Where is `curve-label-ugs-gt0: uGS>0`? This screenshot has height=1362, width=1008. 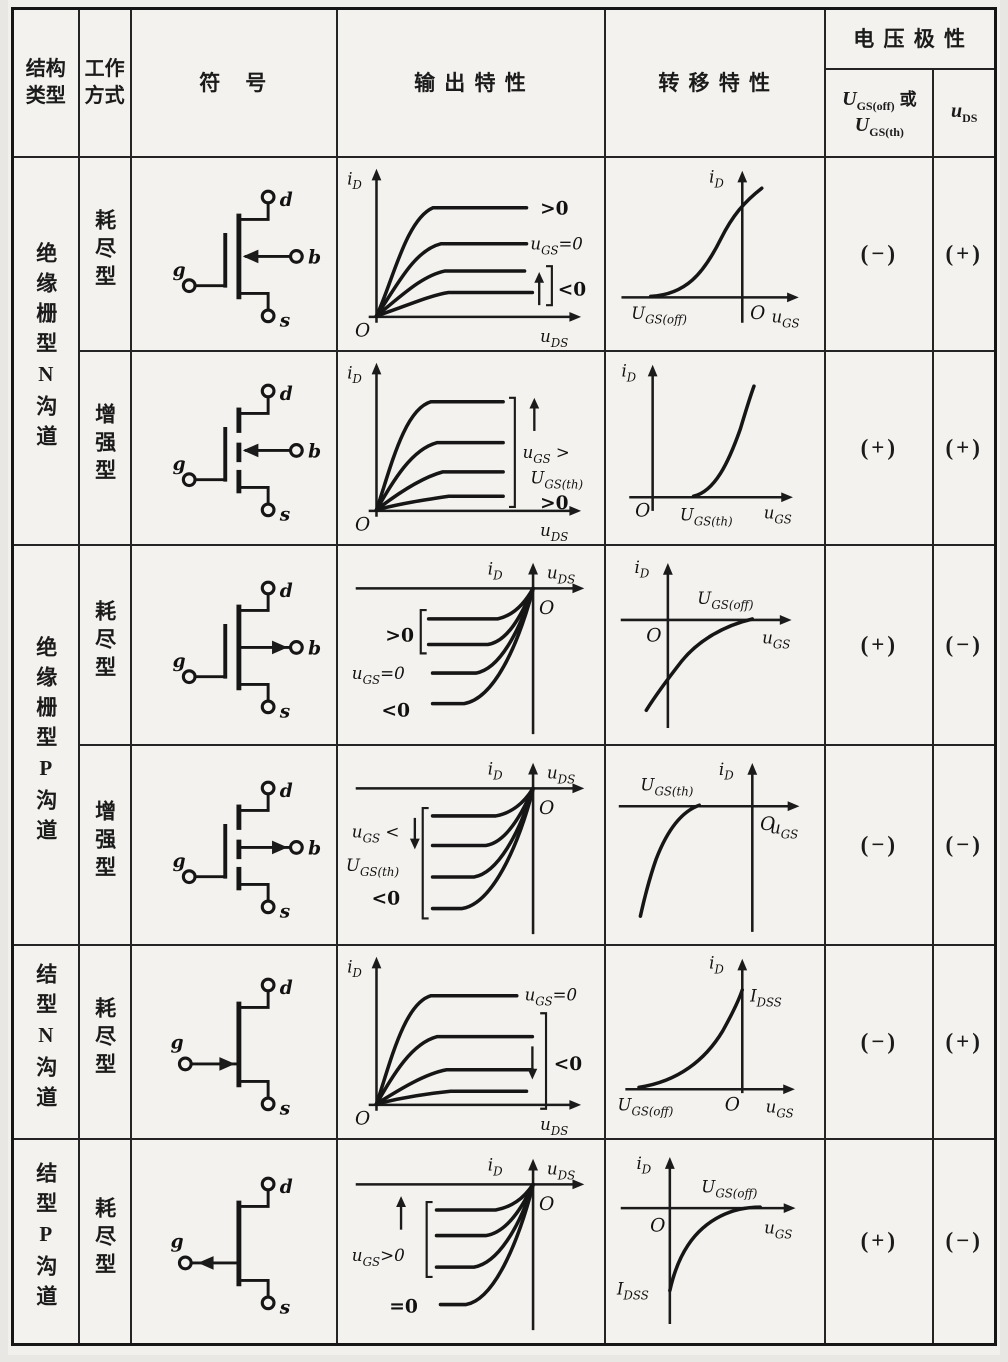
curve-label-ugs-gt0: uGS>0 is located at coordinates (378, 1257).